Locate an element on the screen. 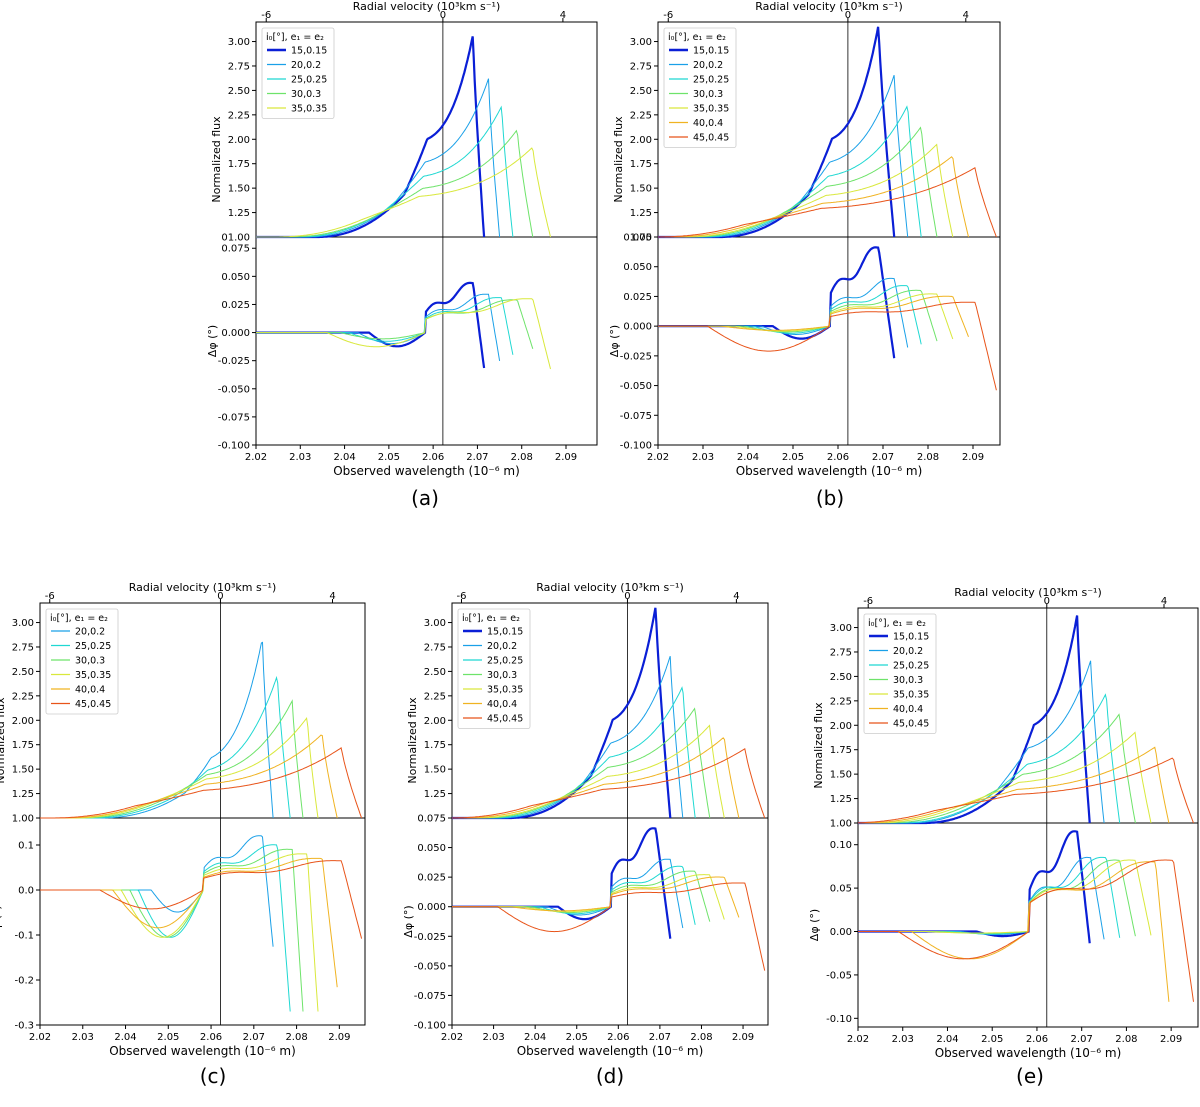 The height and width of the screenshot is (1107, 1200). phase-y-tick-label: 0.025 is located at coordinates (235, 305).